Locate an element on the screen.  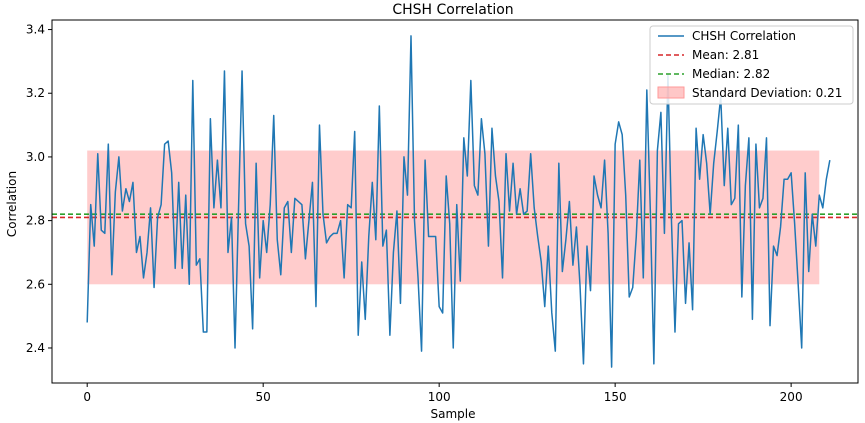
legend-box is located at coordinates (751, 65).